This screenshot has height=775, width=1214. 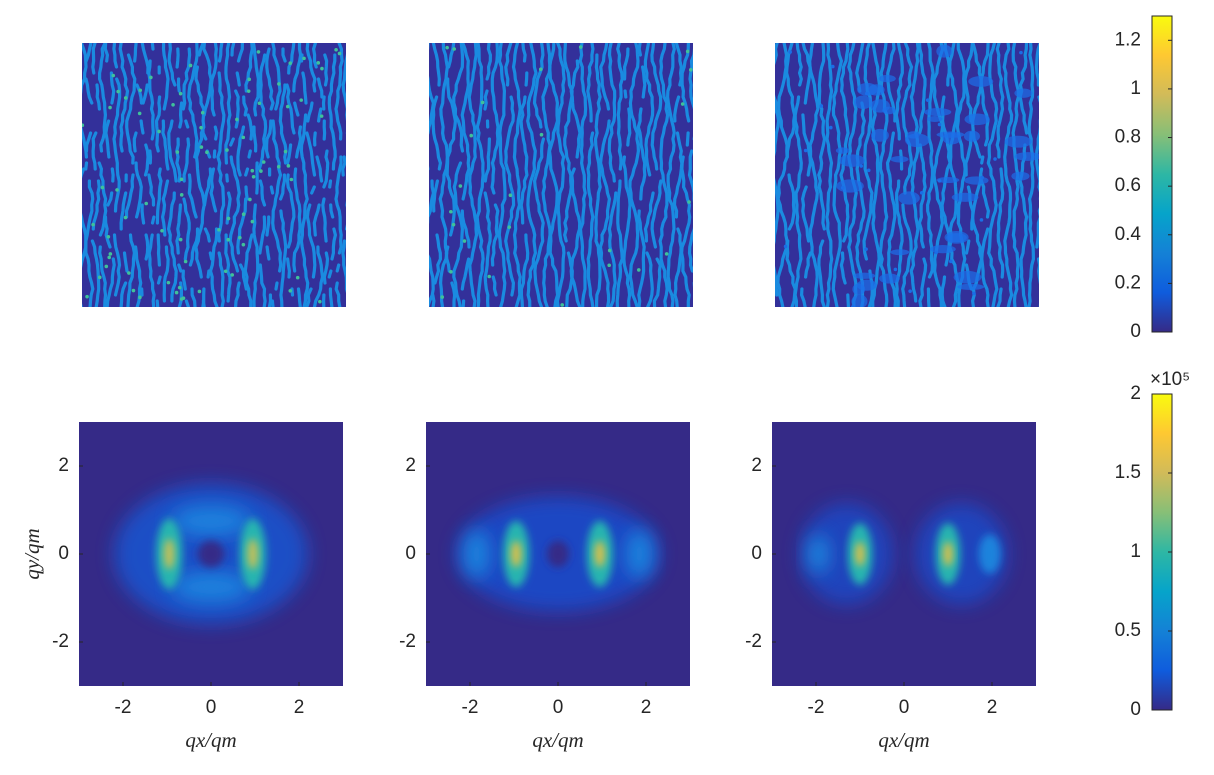 What do you see at coordinates (1135, 709) in the screenshot?
I see `colorbar-tick-label: 0` at bounding box center [1135, 709].